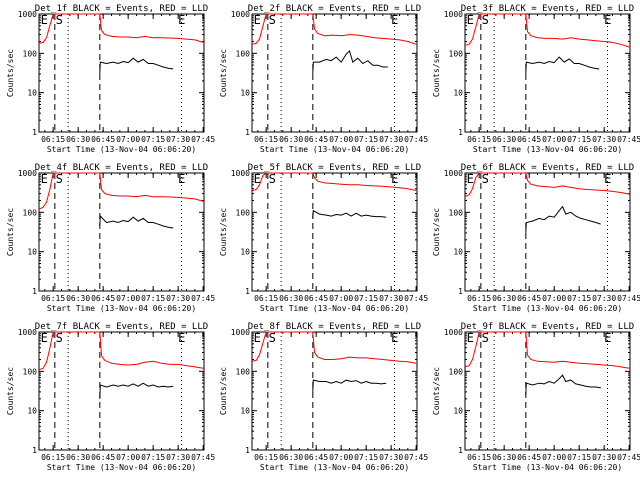 This screenshot has width=640, height=480. Describe the element at coordinates (121, 168) in the screenshot. I see `panel-title: Det_4f BLACK = Events, RED = LLD` at that location.